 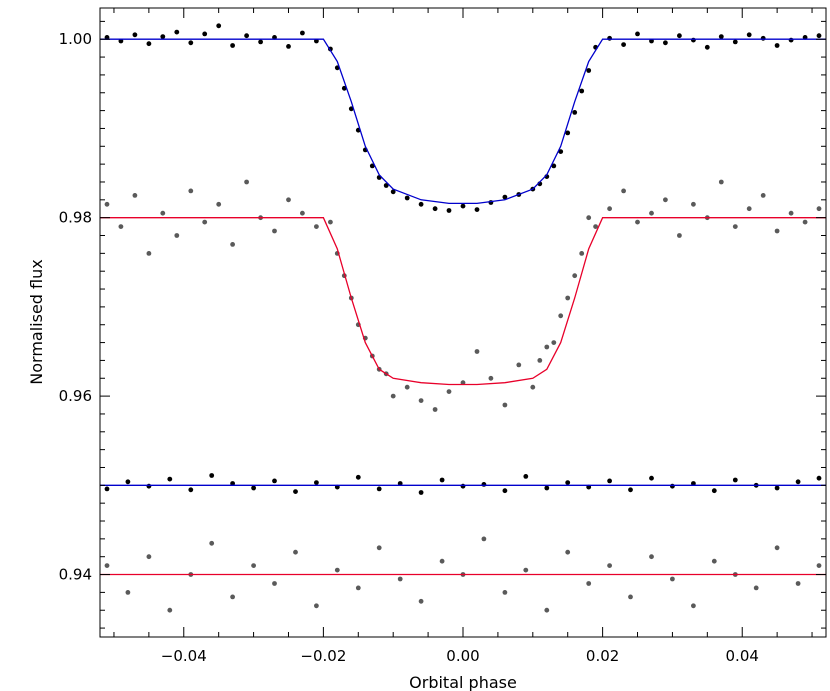 I want to click on y-axis-title: Normalised flux, so click(x=36, y=321).